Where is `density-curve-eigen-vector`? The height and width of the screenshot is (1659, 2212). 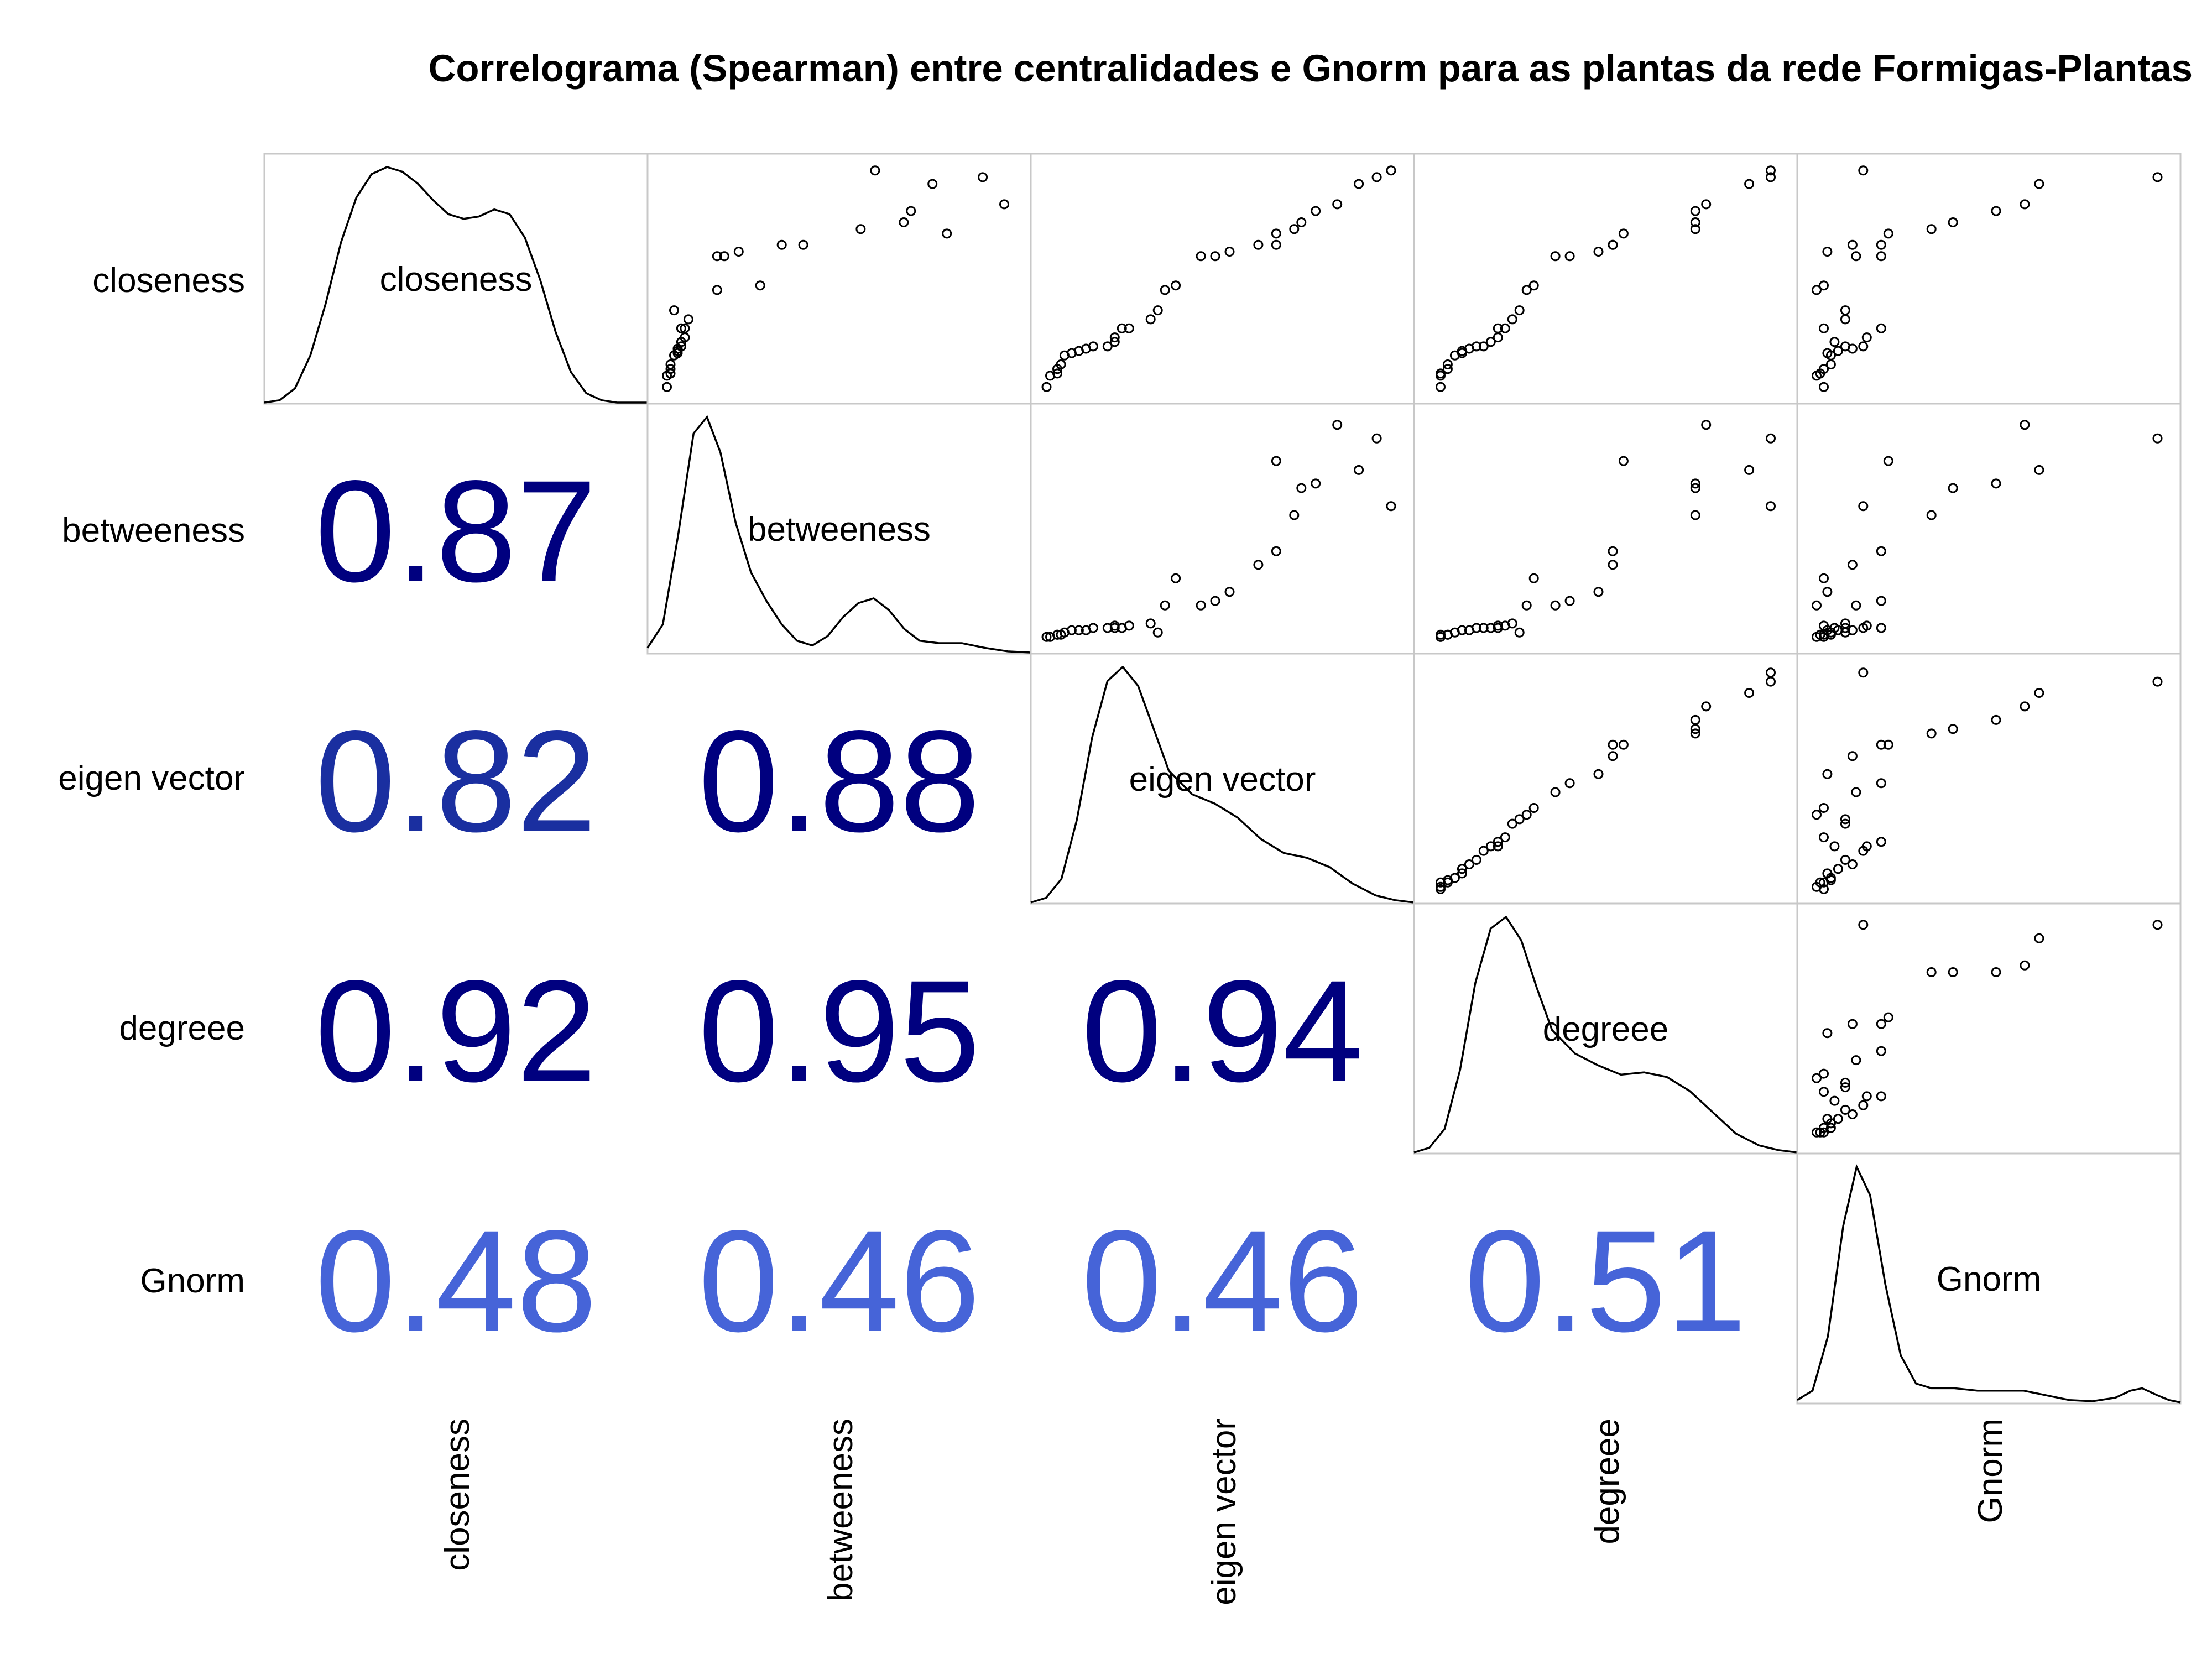 density-curve-eigen-vector is located at coordinates (1223, 785).